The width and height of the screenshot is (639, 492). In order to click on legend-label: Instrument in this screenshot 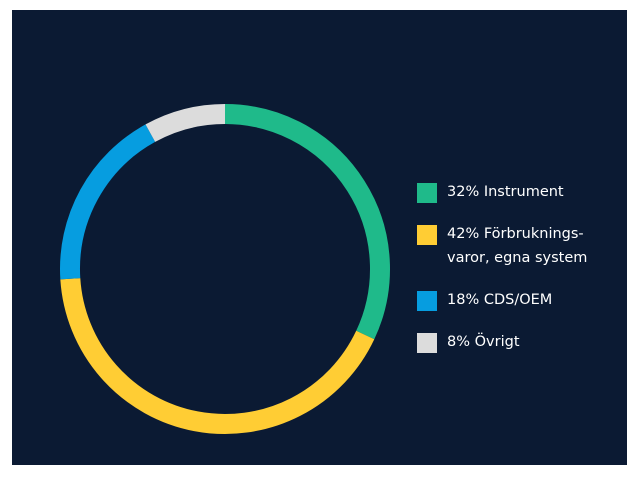, I will do `click(523, 192)`.